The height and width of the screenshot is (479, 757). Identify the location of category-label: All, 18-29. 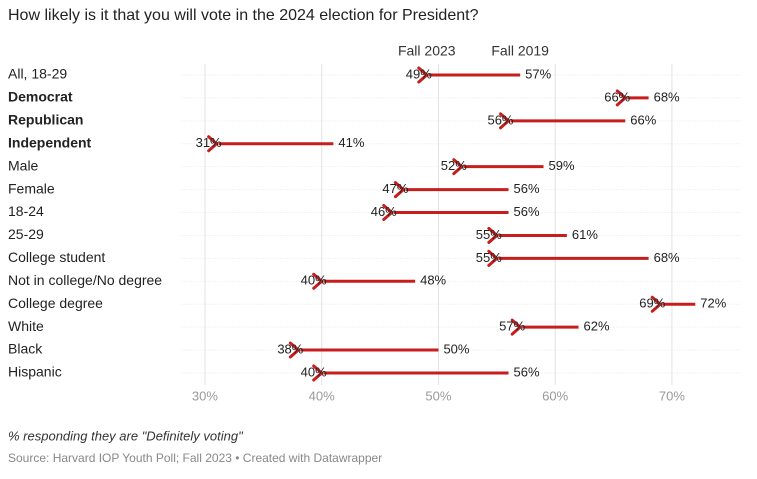
(37, 74).